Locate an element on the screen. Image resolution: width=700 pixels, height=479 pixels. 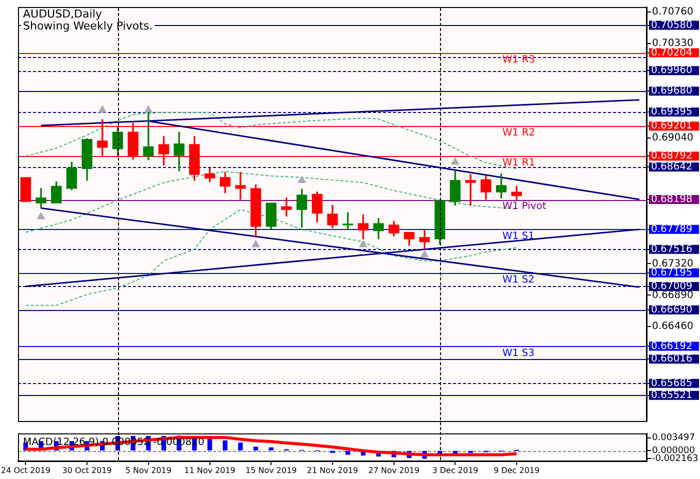
x-tick-label: 24 Oct 2019 is located at coordinates (25, 471).